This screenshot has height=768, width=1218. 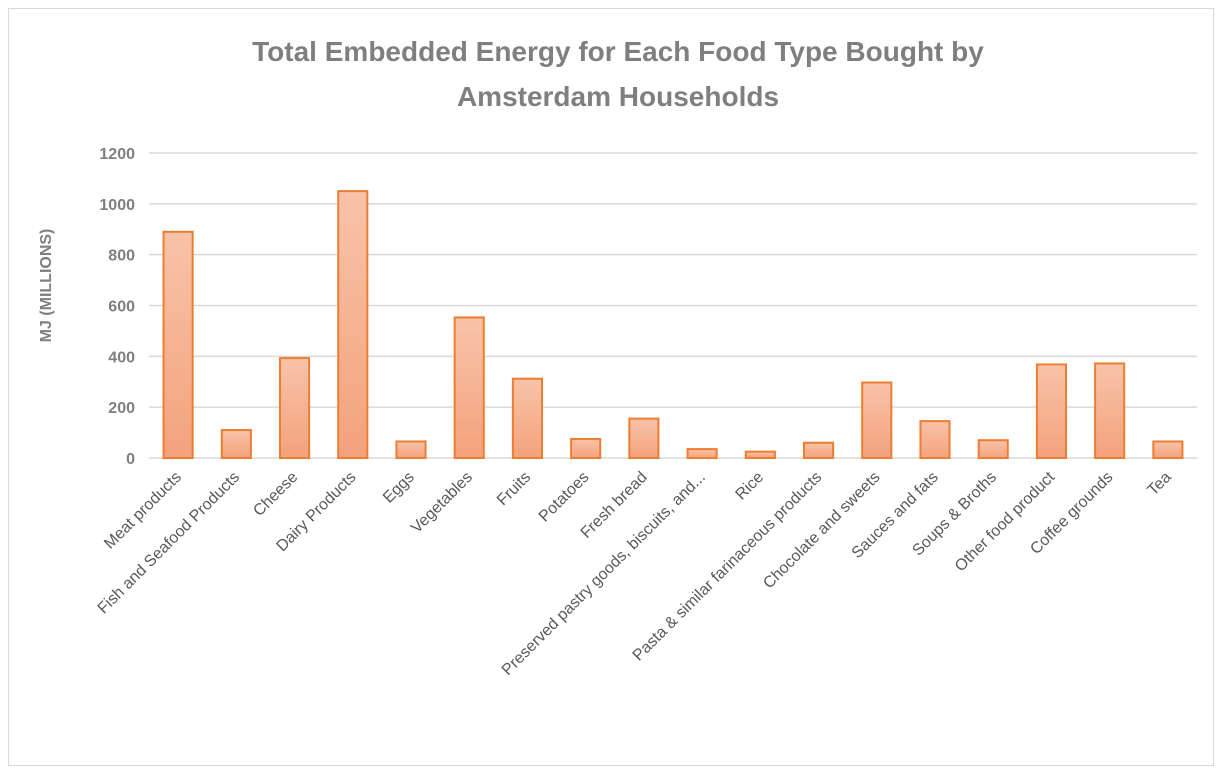 I want to click on x-category-label: Other food product, so click(x=1005, y=521).